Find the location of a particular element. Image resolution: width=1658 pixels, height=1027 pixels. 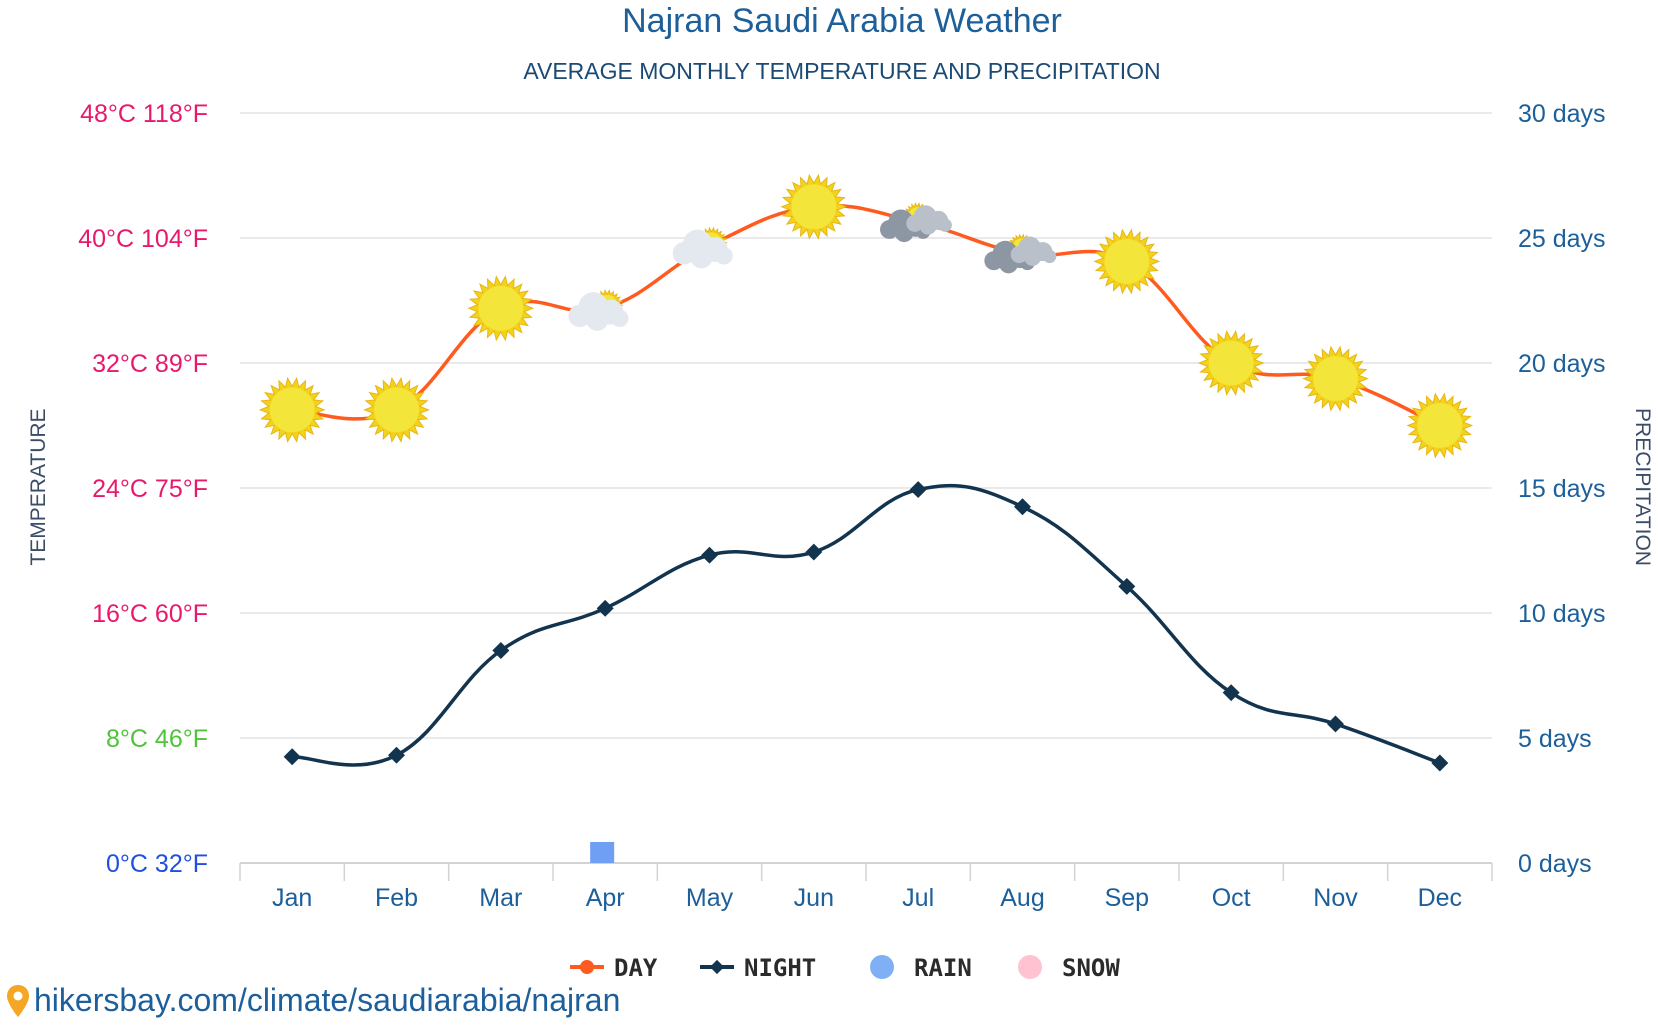

y-tick-left-label: 16°C 60°F is located at coordinates (150, 614).